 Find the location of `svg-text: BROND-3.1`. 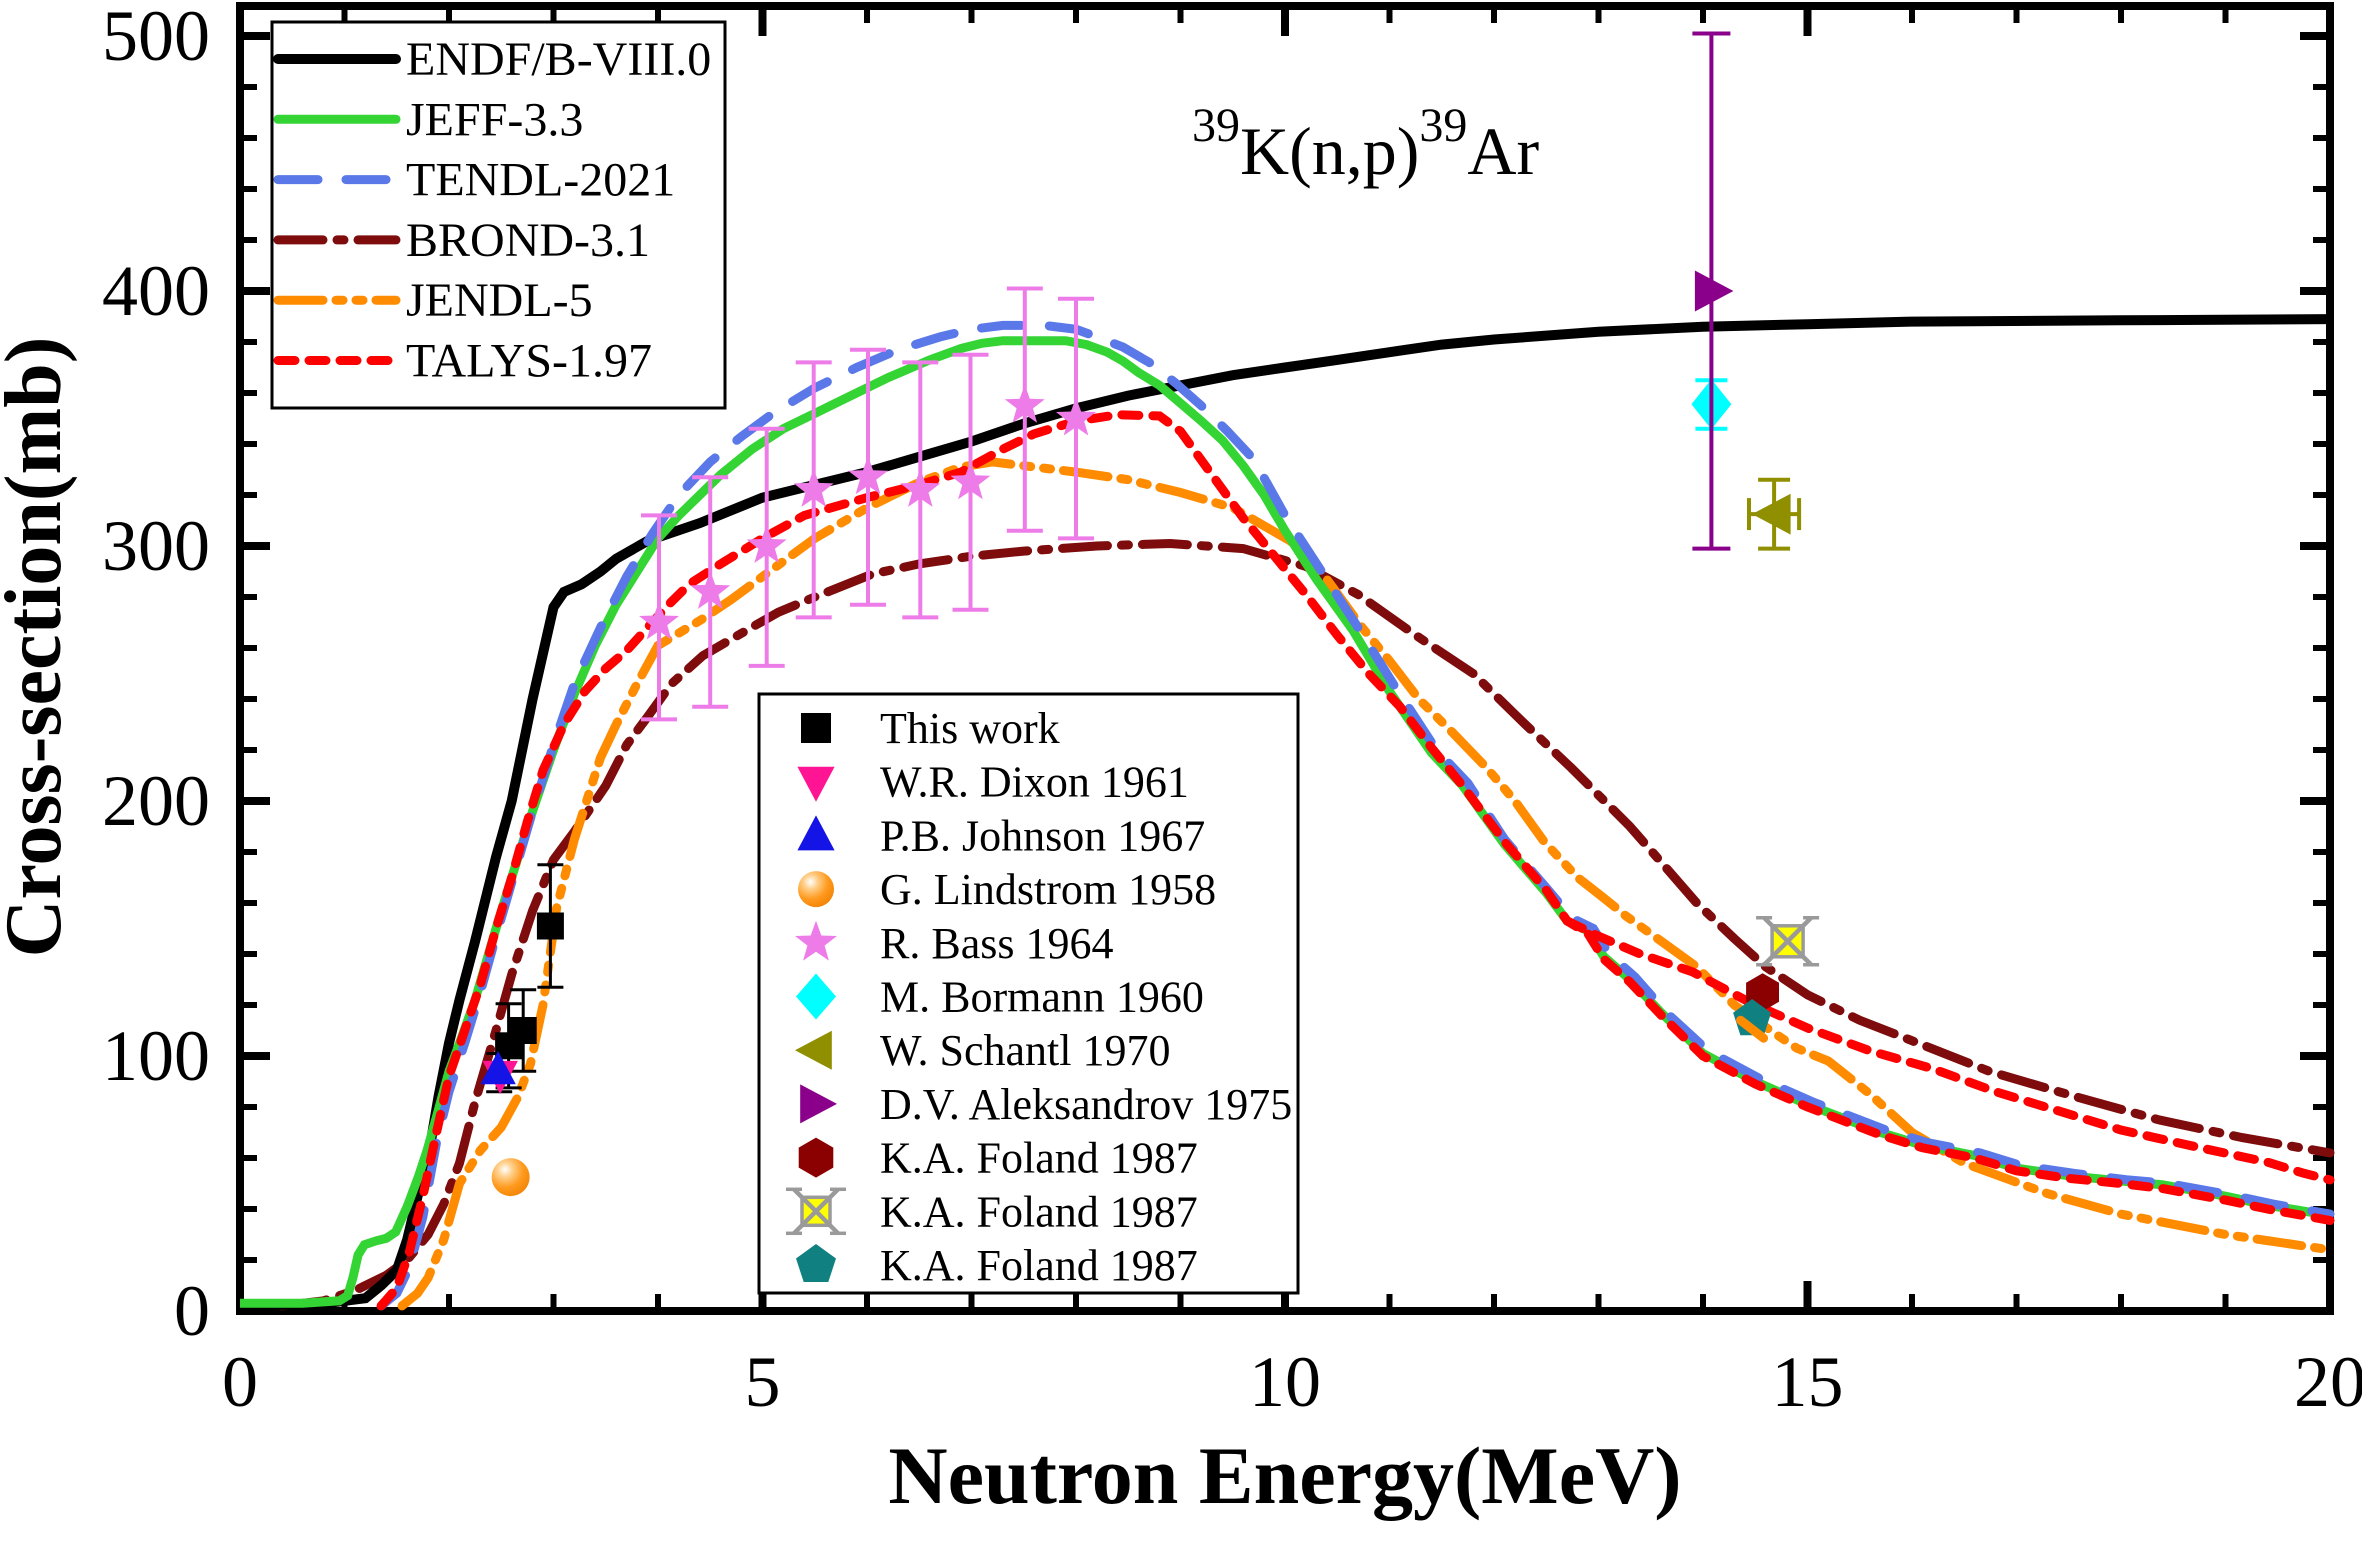

svg-text: BROND-3.1 is located at coordinates (528, 240).